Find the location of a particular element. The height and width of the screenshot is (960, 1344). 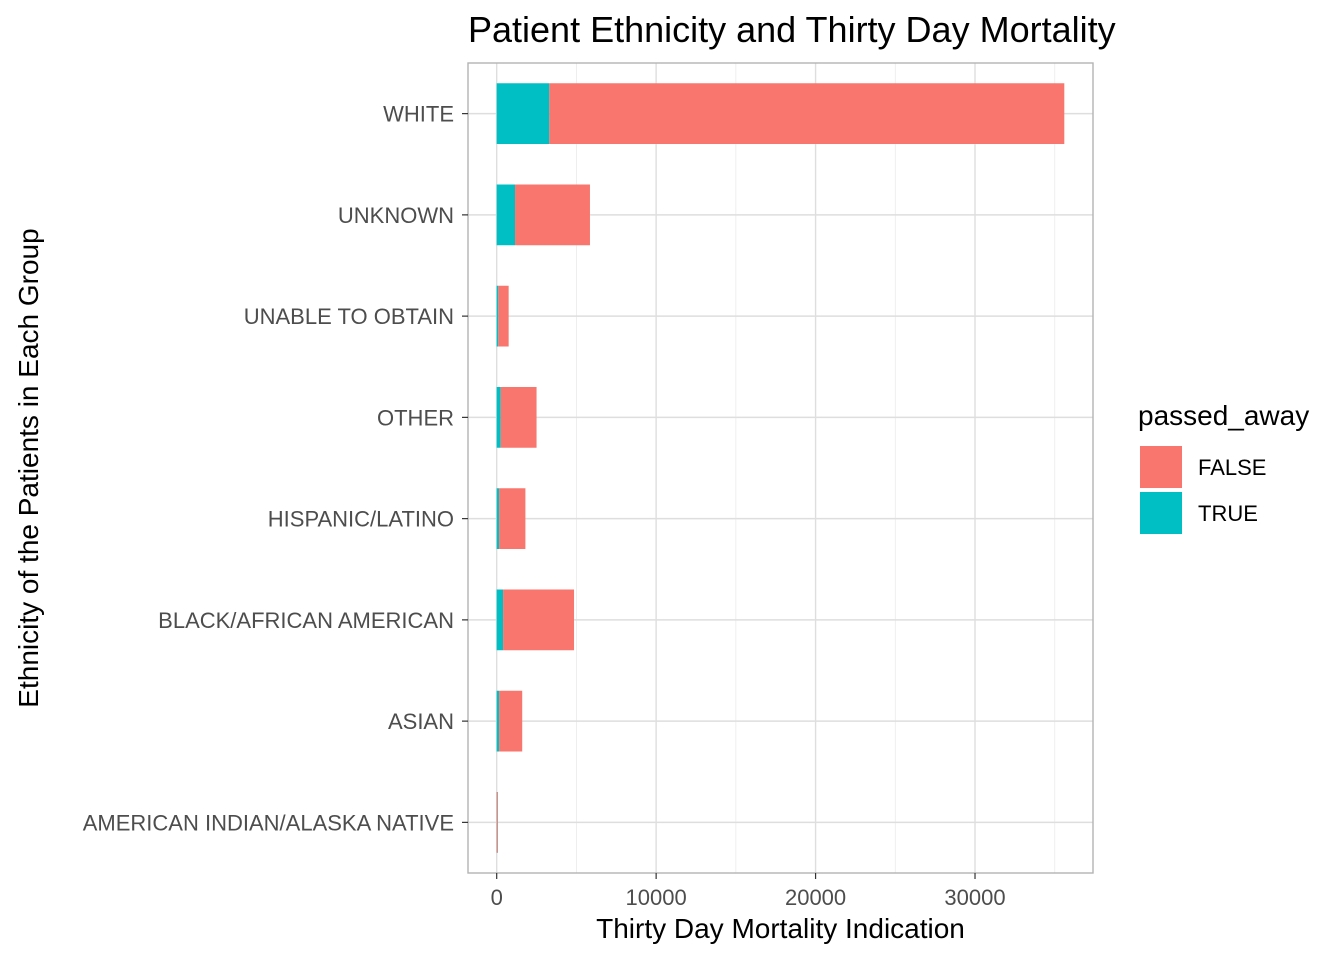

x-axis-title: Thirty Day Mortality Indication is located at coordinates (780, 928).